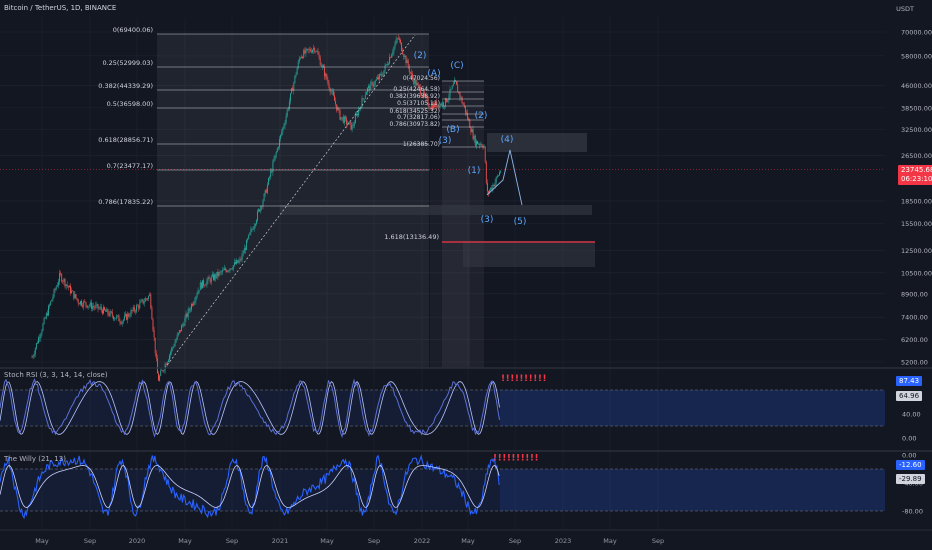  Describe the element at coordinates (474, 171) in the screenshot. I see `wave-label: (1)` at that location.